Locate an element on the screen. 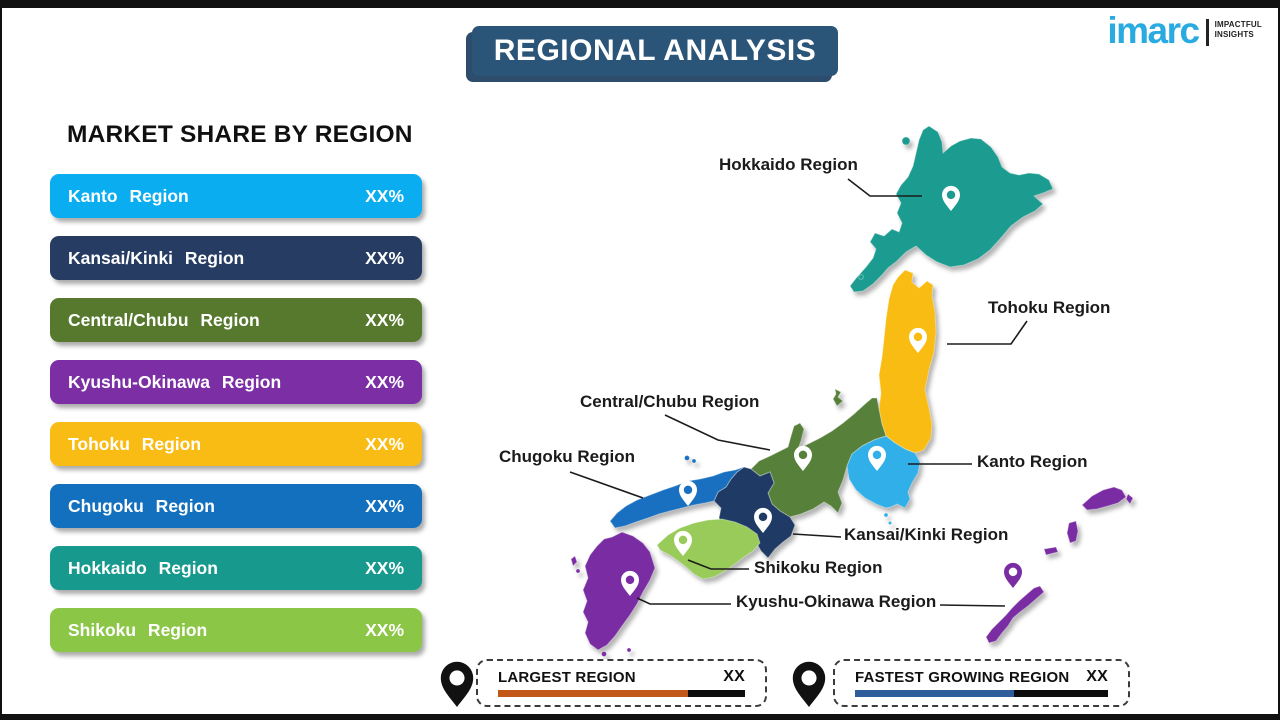  leader-shikoku is located at coordinates (718, 564).